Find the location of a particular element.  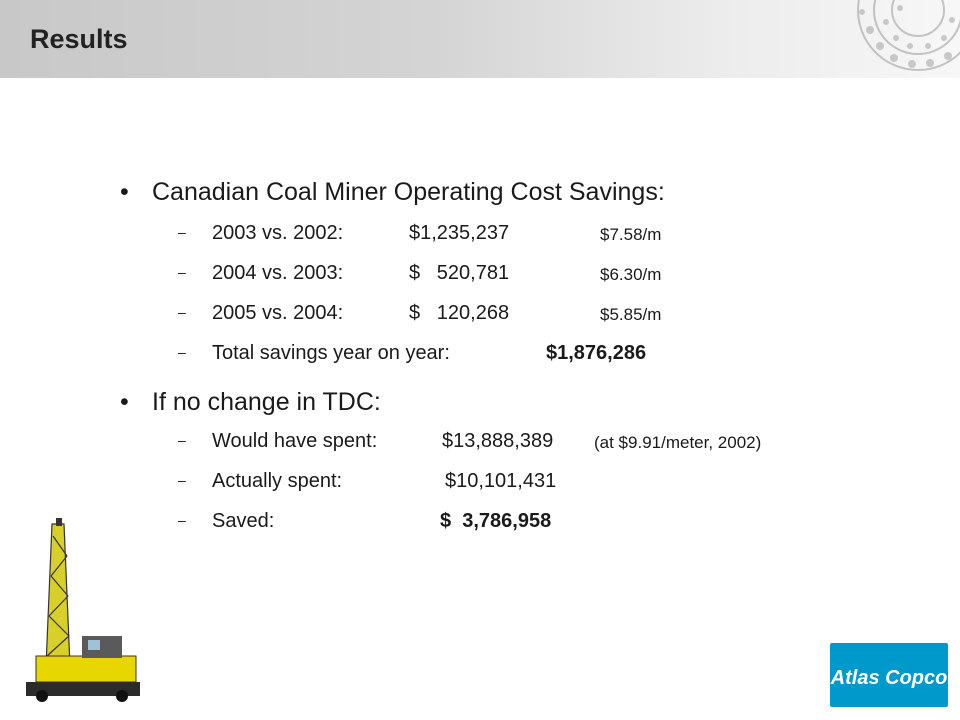

row-rate: $7.58/m is located at coordinates (631, 234).